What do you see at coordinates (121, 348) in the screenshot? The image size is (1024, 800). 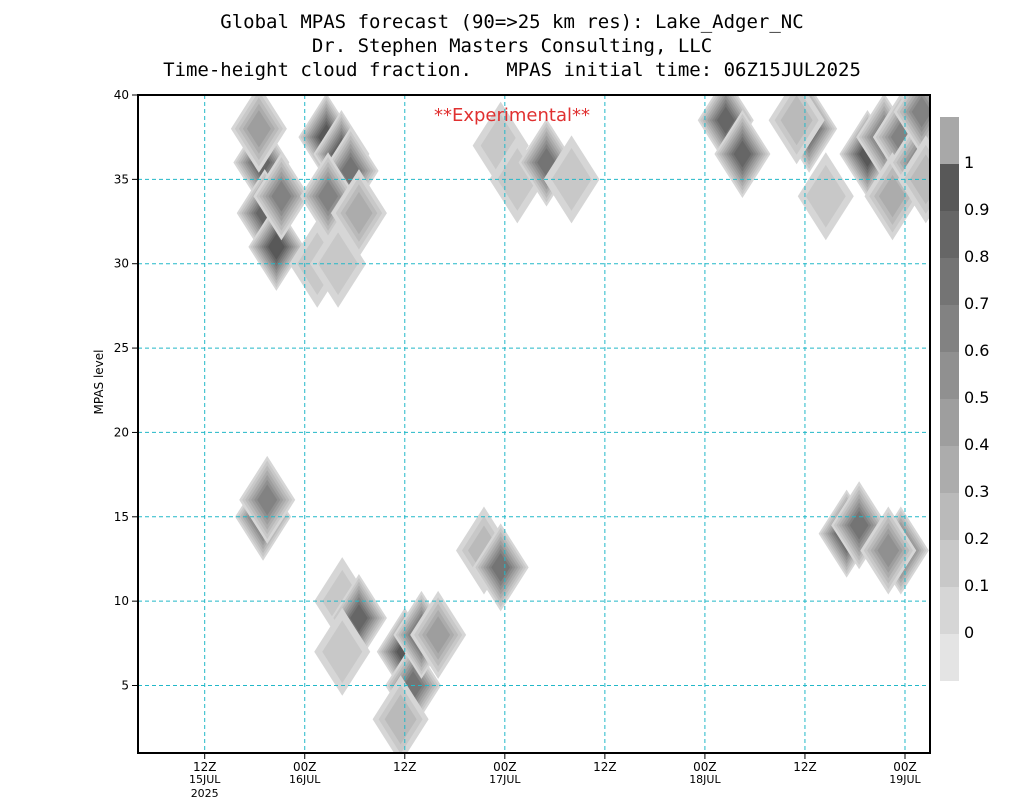 I see `y-tick-label-4: 25` at bounding box center [121, 348].